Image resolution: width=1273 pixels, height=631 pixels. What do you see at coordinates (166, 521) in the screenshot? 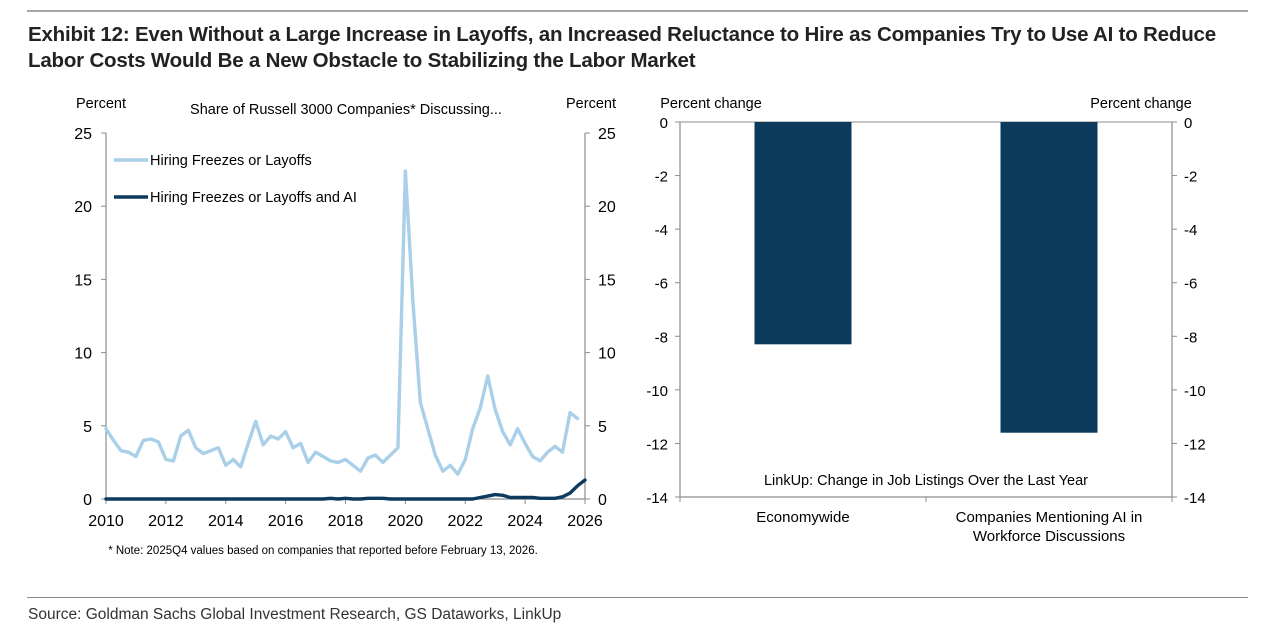
I see `x-tick-label: 2012` at bounding box center [166, 521].